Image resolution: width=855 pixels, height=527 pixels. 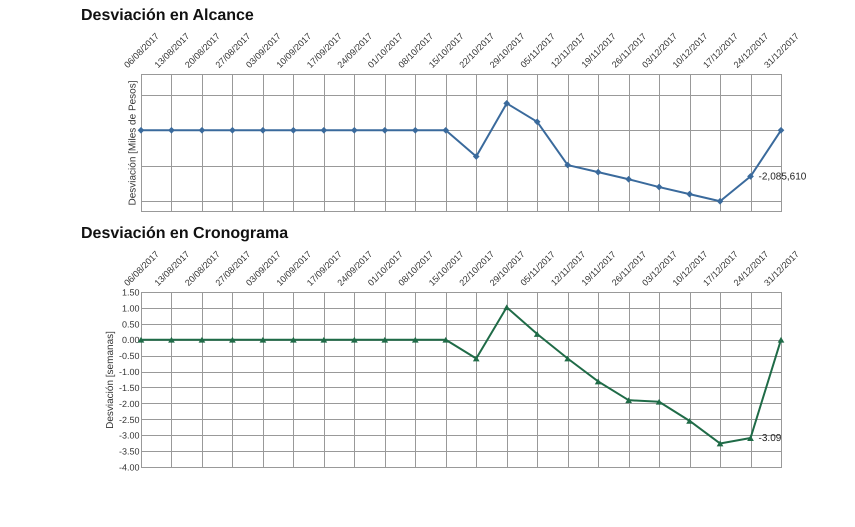 I want to click on y-axis-title: Desviación [Miles de Pesos], so click(x=133, y=143).